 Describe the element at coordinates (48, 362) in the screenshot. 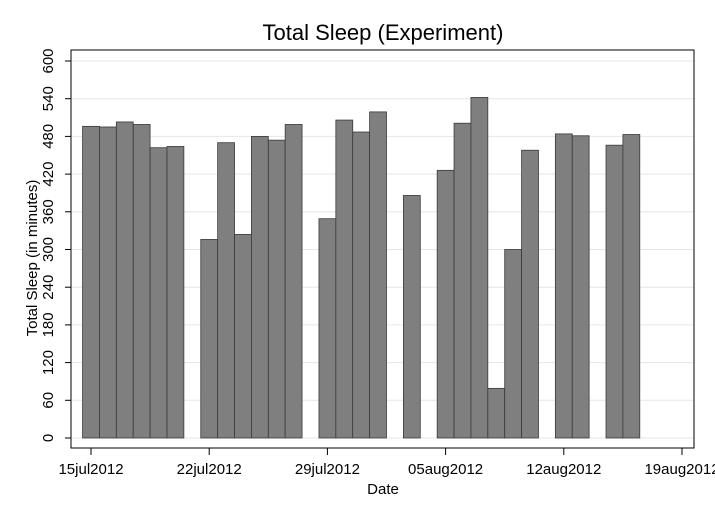

I see `y-tick-label: 120` at that location.